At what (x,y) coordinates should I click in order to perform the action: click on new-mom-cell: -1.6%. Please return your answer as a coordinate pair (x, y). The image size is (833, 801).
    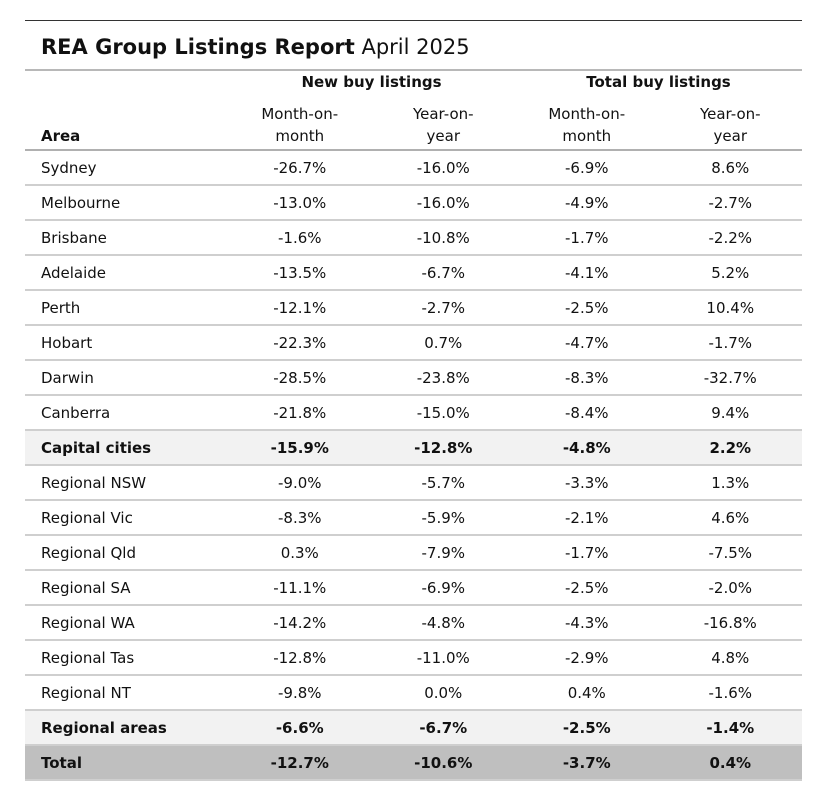
    Looking at the image, I should click on (300, 238).